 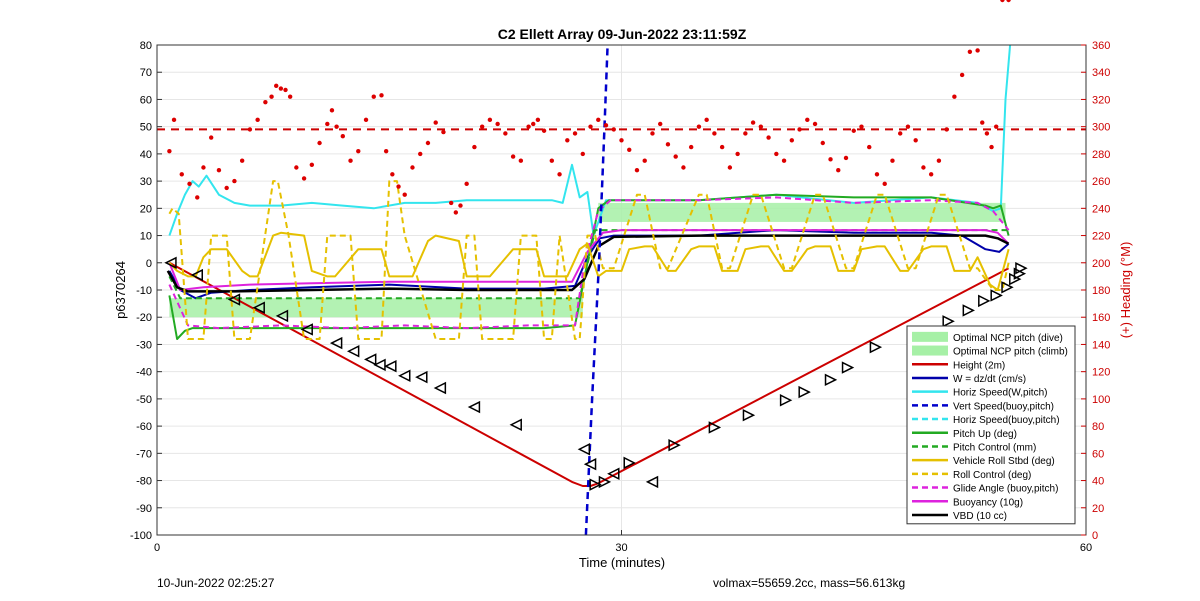 What do you see at coordinates (802, 212) in the screenshot?
I see `band-optimal-ncp-pitch-climb` at bounding box center [802, 212].